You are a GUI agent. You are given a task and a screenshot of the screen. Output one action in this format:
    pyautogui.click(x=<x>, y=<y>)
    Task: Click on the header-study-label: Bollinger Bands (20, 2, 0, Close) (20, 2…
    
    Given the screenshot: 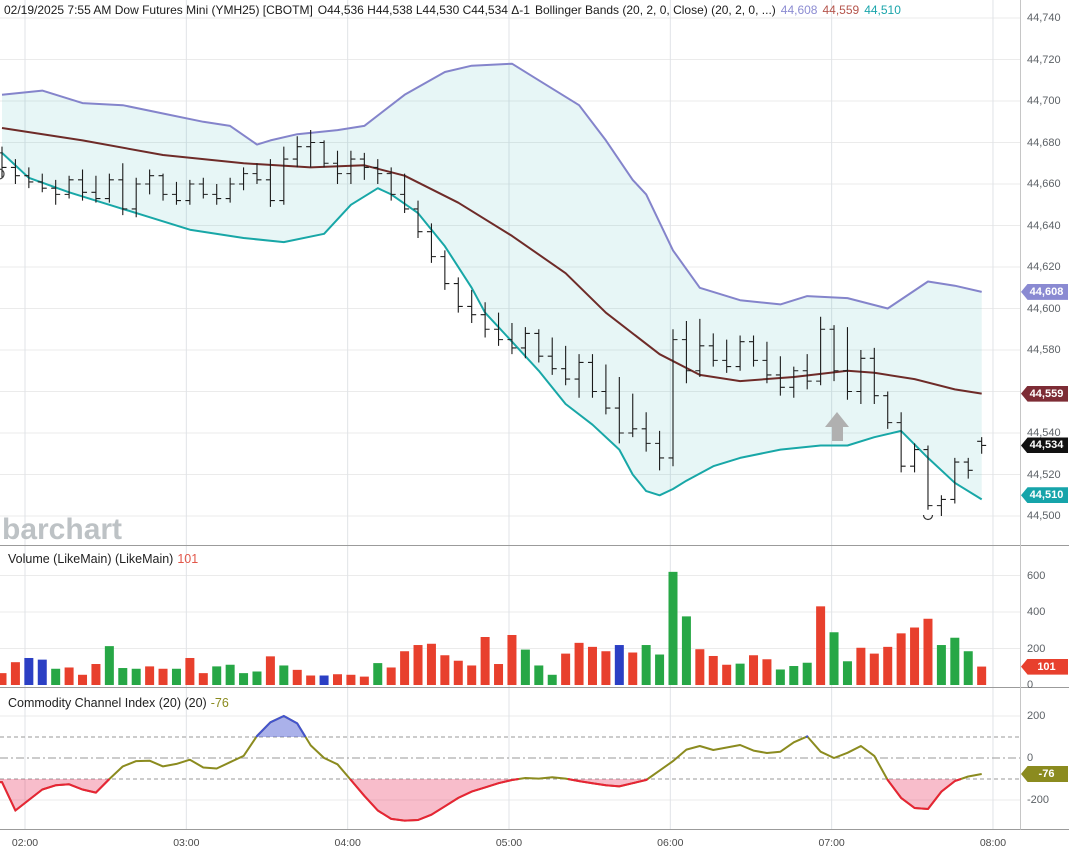 What is the action you would take?
    pyautogui.click(x=655, y=10)
    